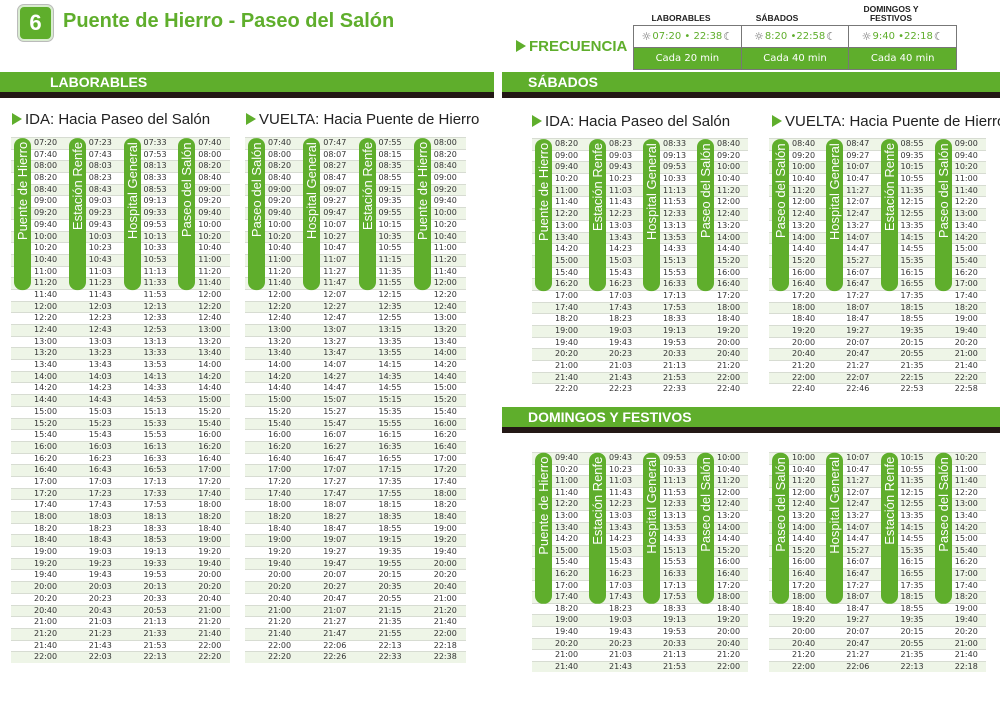 This screenshot has width=1000, height=714. I want to click on table-row: 20:00 20:07 20:15 20:20, so click(355, 575).